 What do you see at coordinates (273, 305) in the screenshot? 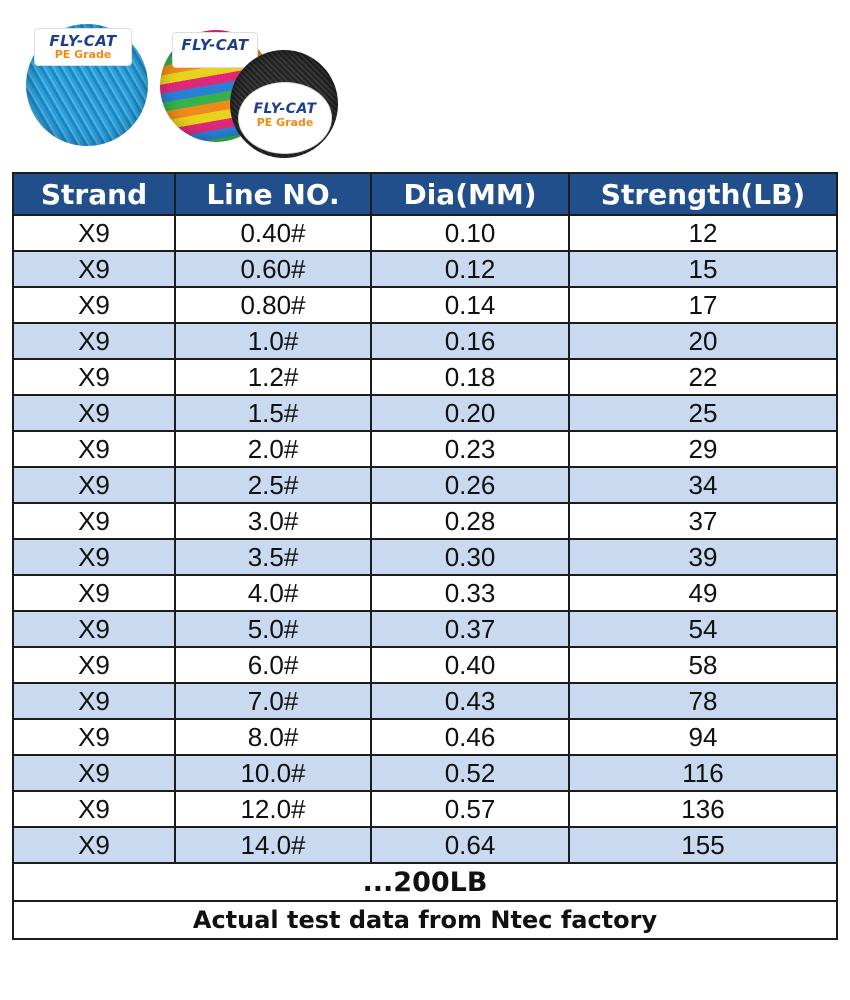
I see `cell-line-no: 0.80#` at bounding box center [273, 305].